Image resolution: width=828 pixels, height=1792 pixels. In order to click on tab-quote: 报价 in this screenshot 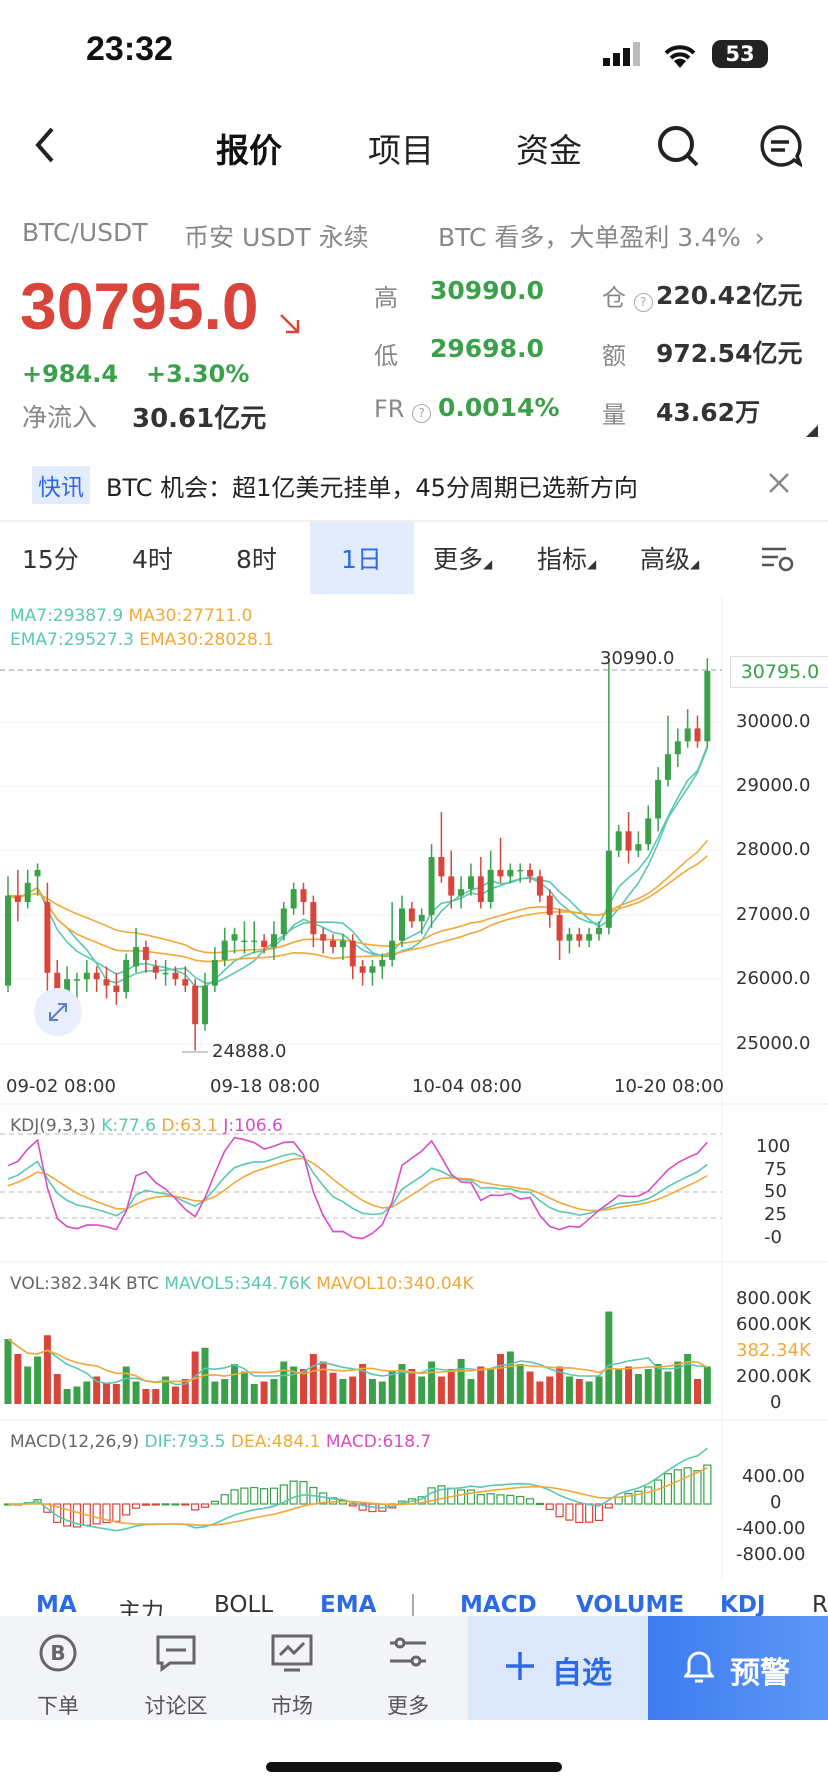, I will do `click(249, 150)`.